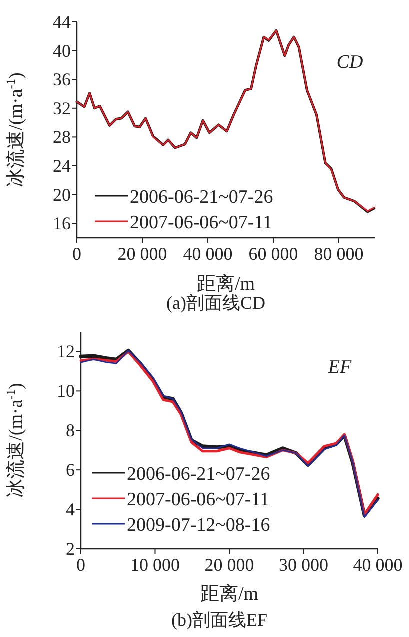 The width and height of the screenshot is (409, 637). I want to click on x-tick-label: 60 000, so click(273, 254).